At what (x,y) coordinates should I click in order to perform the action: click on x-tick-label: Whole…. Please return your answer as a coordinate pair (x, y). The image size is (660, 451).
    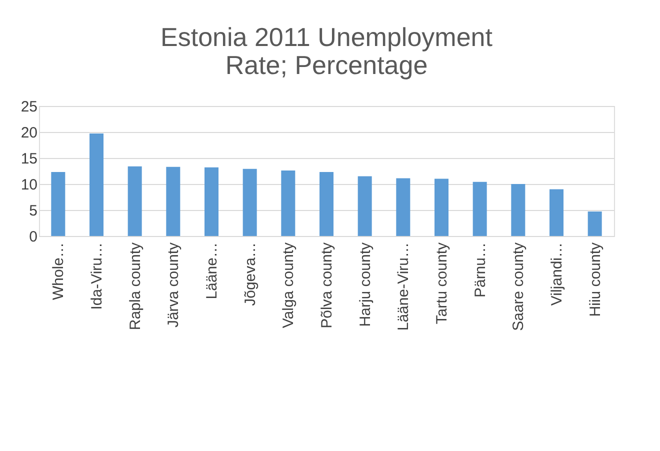
    Looking at the image, I should click on (59, 271).